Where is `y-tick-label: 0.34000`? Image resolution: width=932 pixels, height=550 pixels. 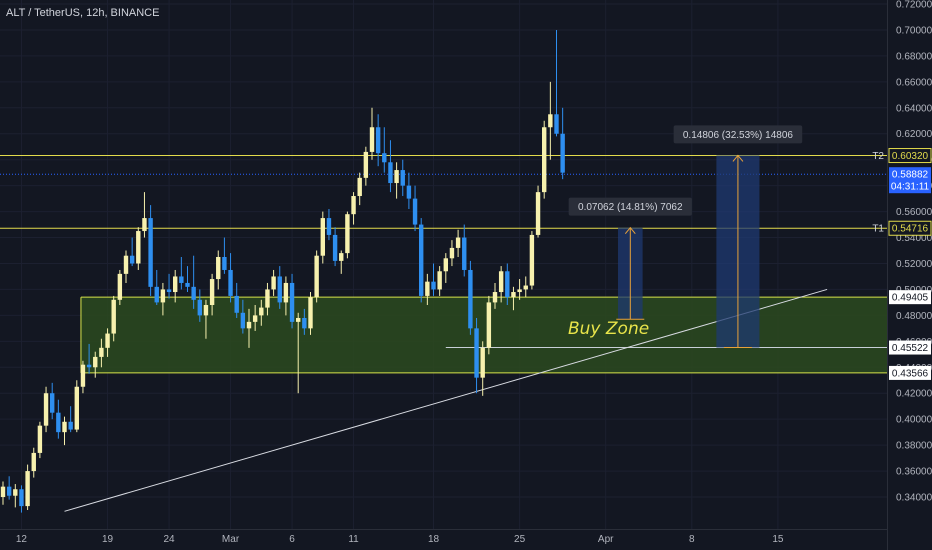
y-tick-label: 0.34000 is located at coordinates (914, 498).